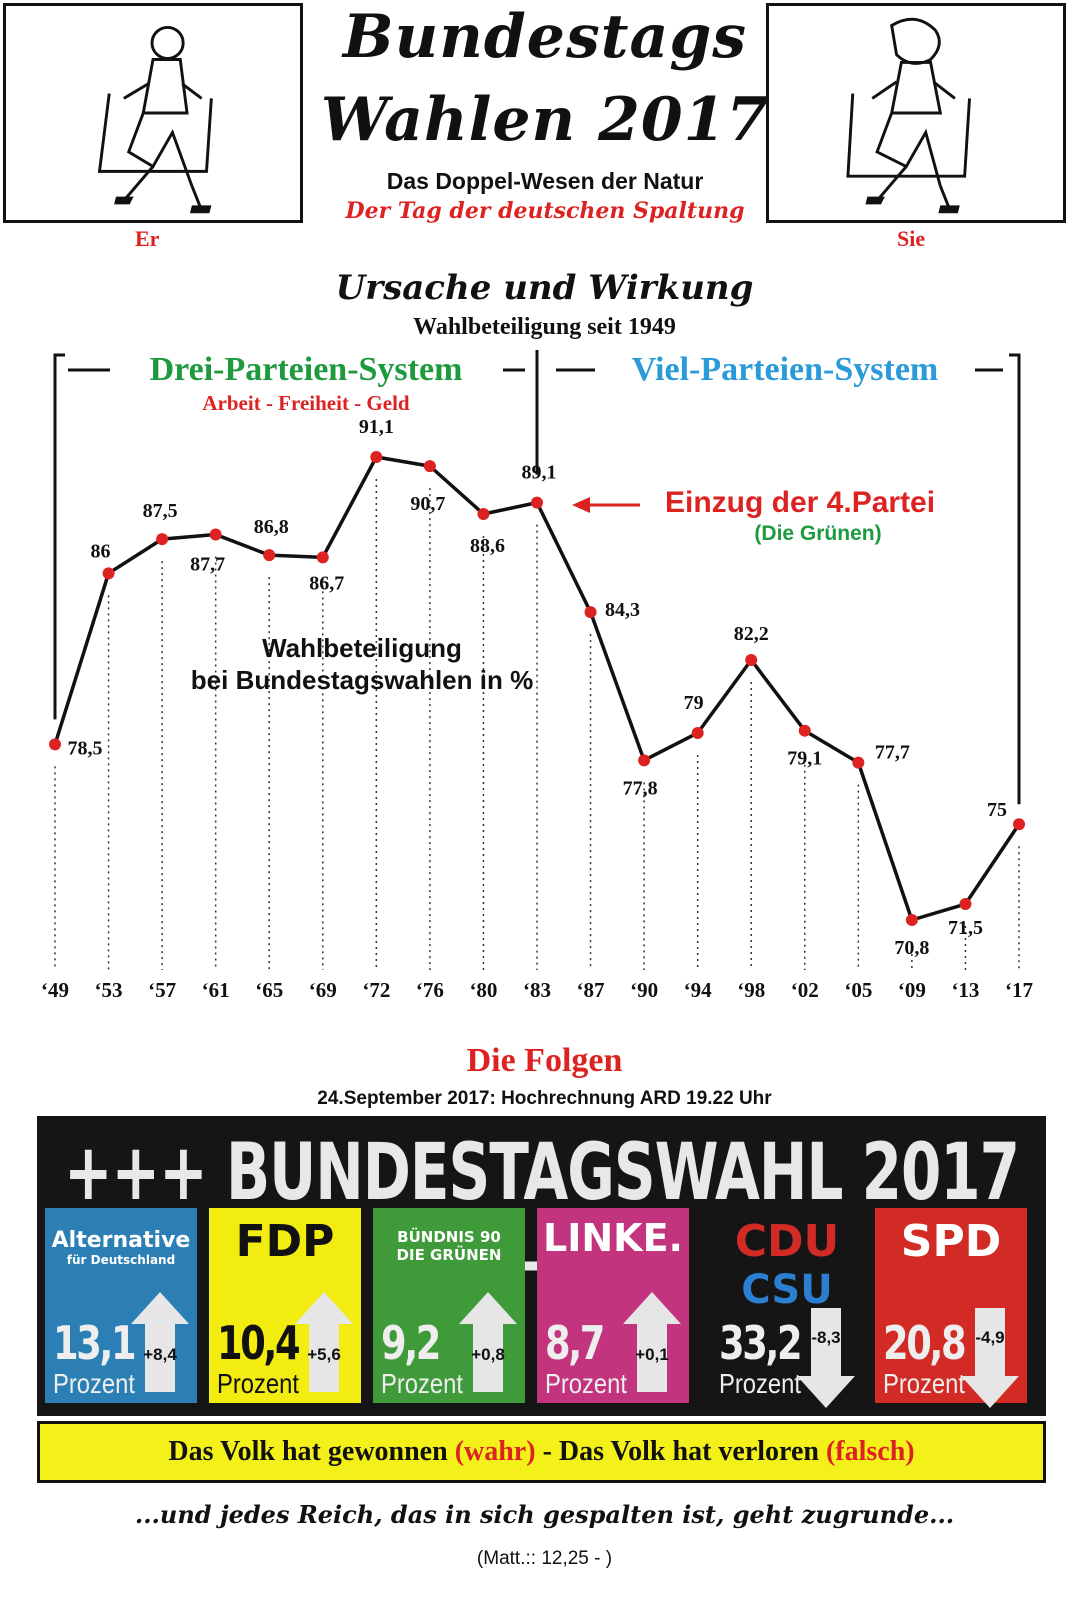  What do you see at coordinates (911, 948) in the screenshot?
I see `data-label: 70,8` at bounding box center [911, 948].